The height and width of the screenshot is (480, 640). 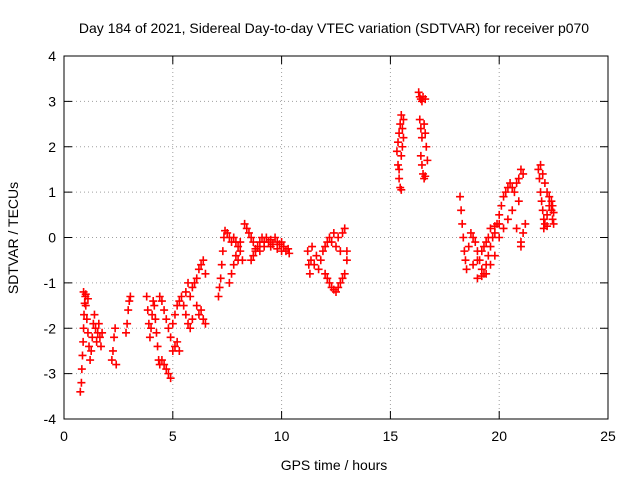 I want to click on x-tick-label: 5, so click(x=173, y=436).